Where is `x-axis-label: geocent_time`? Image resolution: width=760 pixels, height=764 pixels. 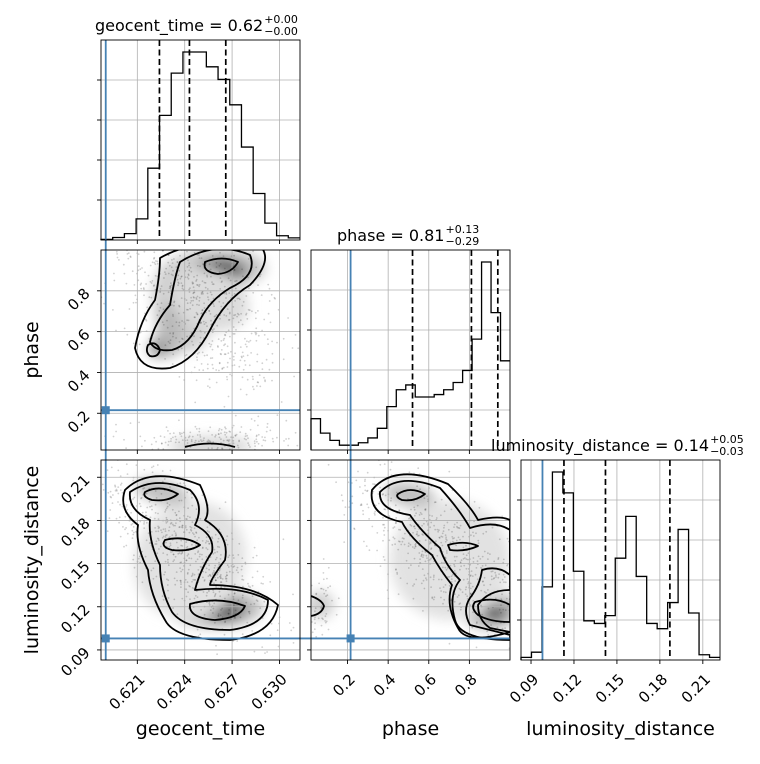
x-axis-label: geocent_time is located at coordinates (200, 729).